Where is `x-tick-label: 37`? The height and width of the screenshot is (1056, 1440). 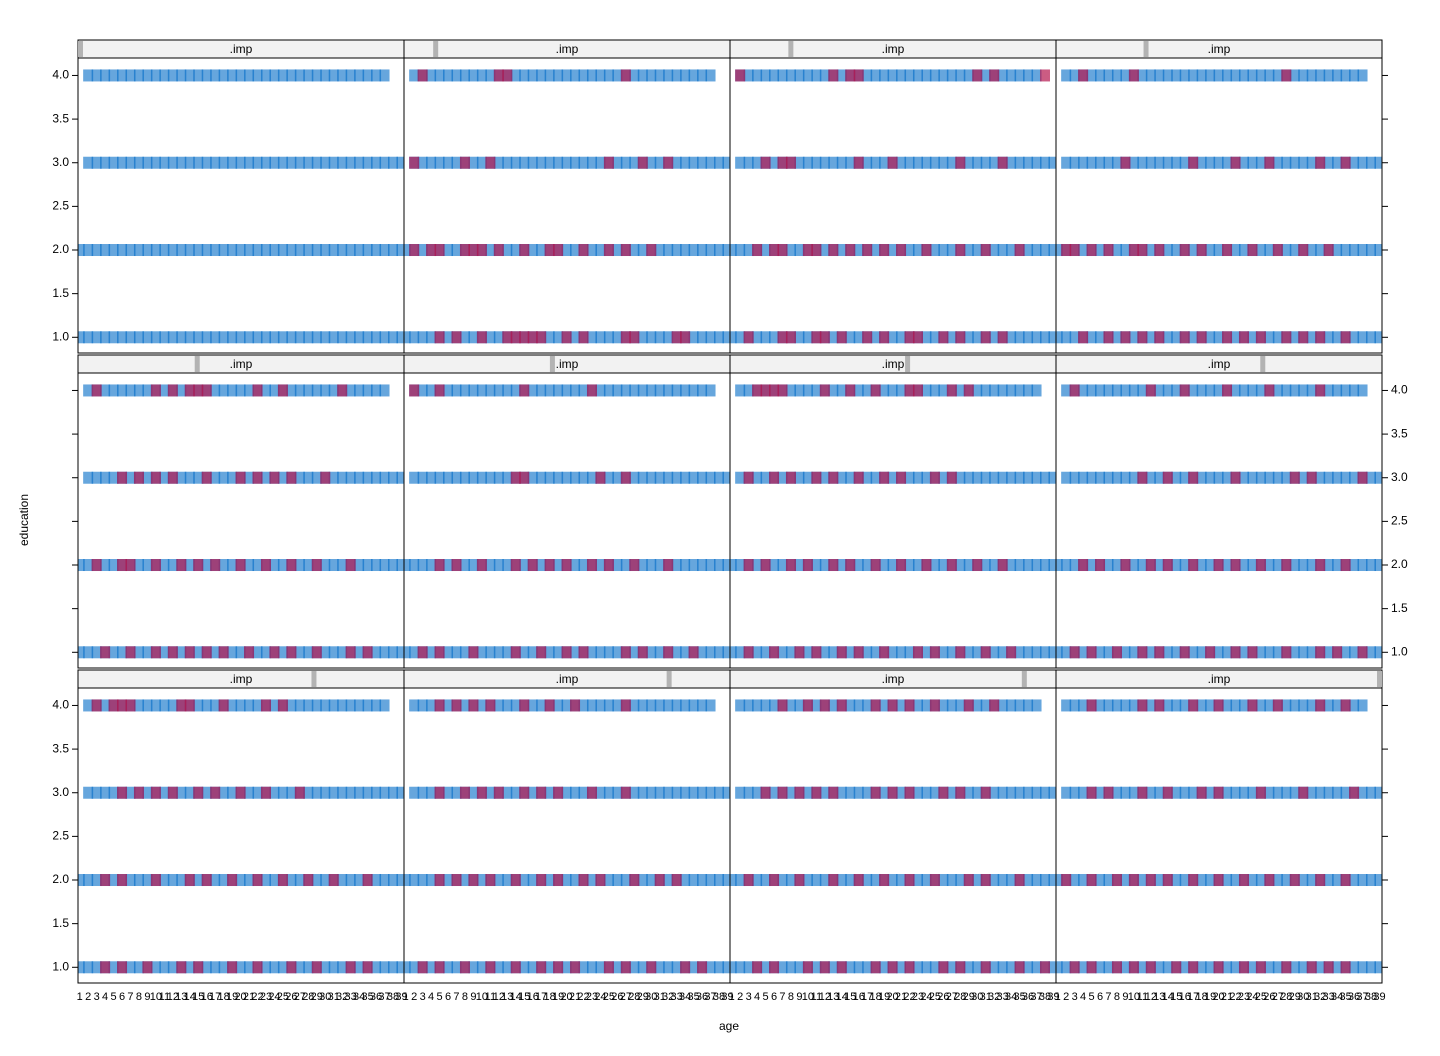
x-tick-label: 37 is located at coordinates (710, 997).